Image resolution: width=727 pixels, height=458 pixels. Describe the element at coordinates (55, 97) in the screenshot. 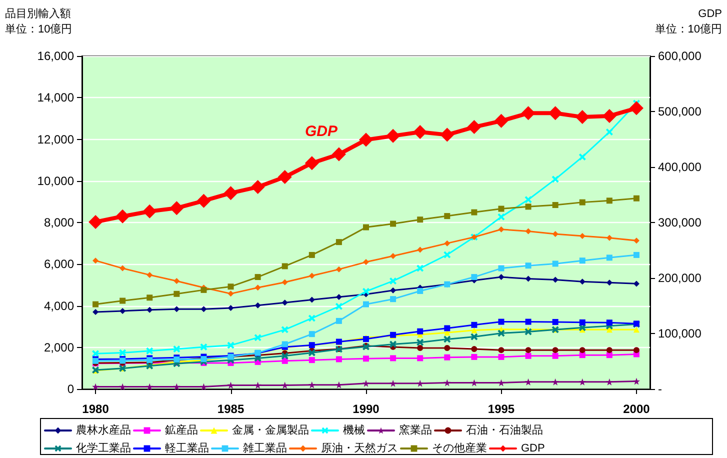

I see `y-tick-label: 14,000` at that location.